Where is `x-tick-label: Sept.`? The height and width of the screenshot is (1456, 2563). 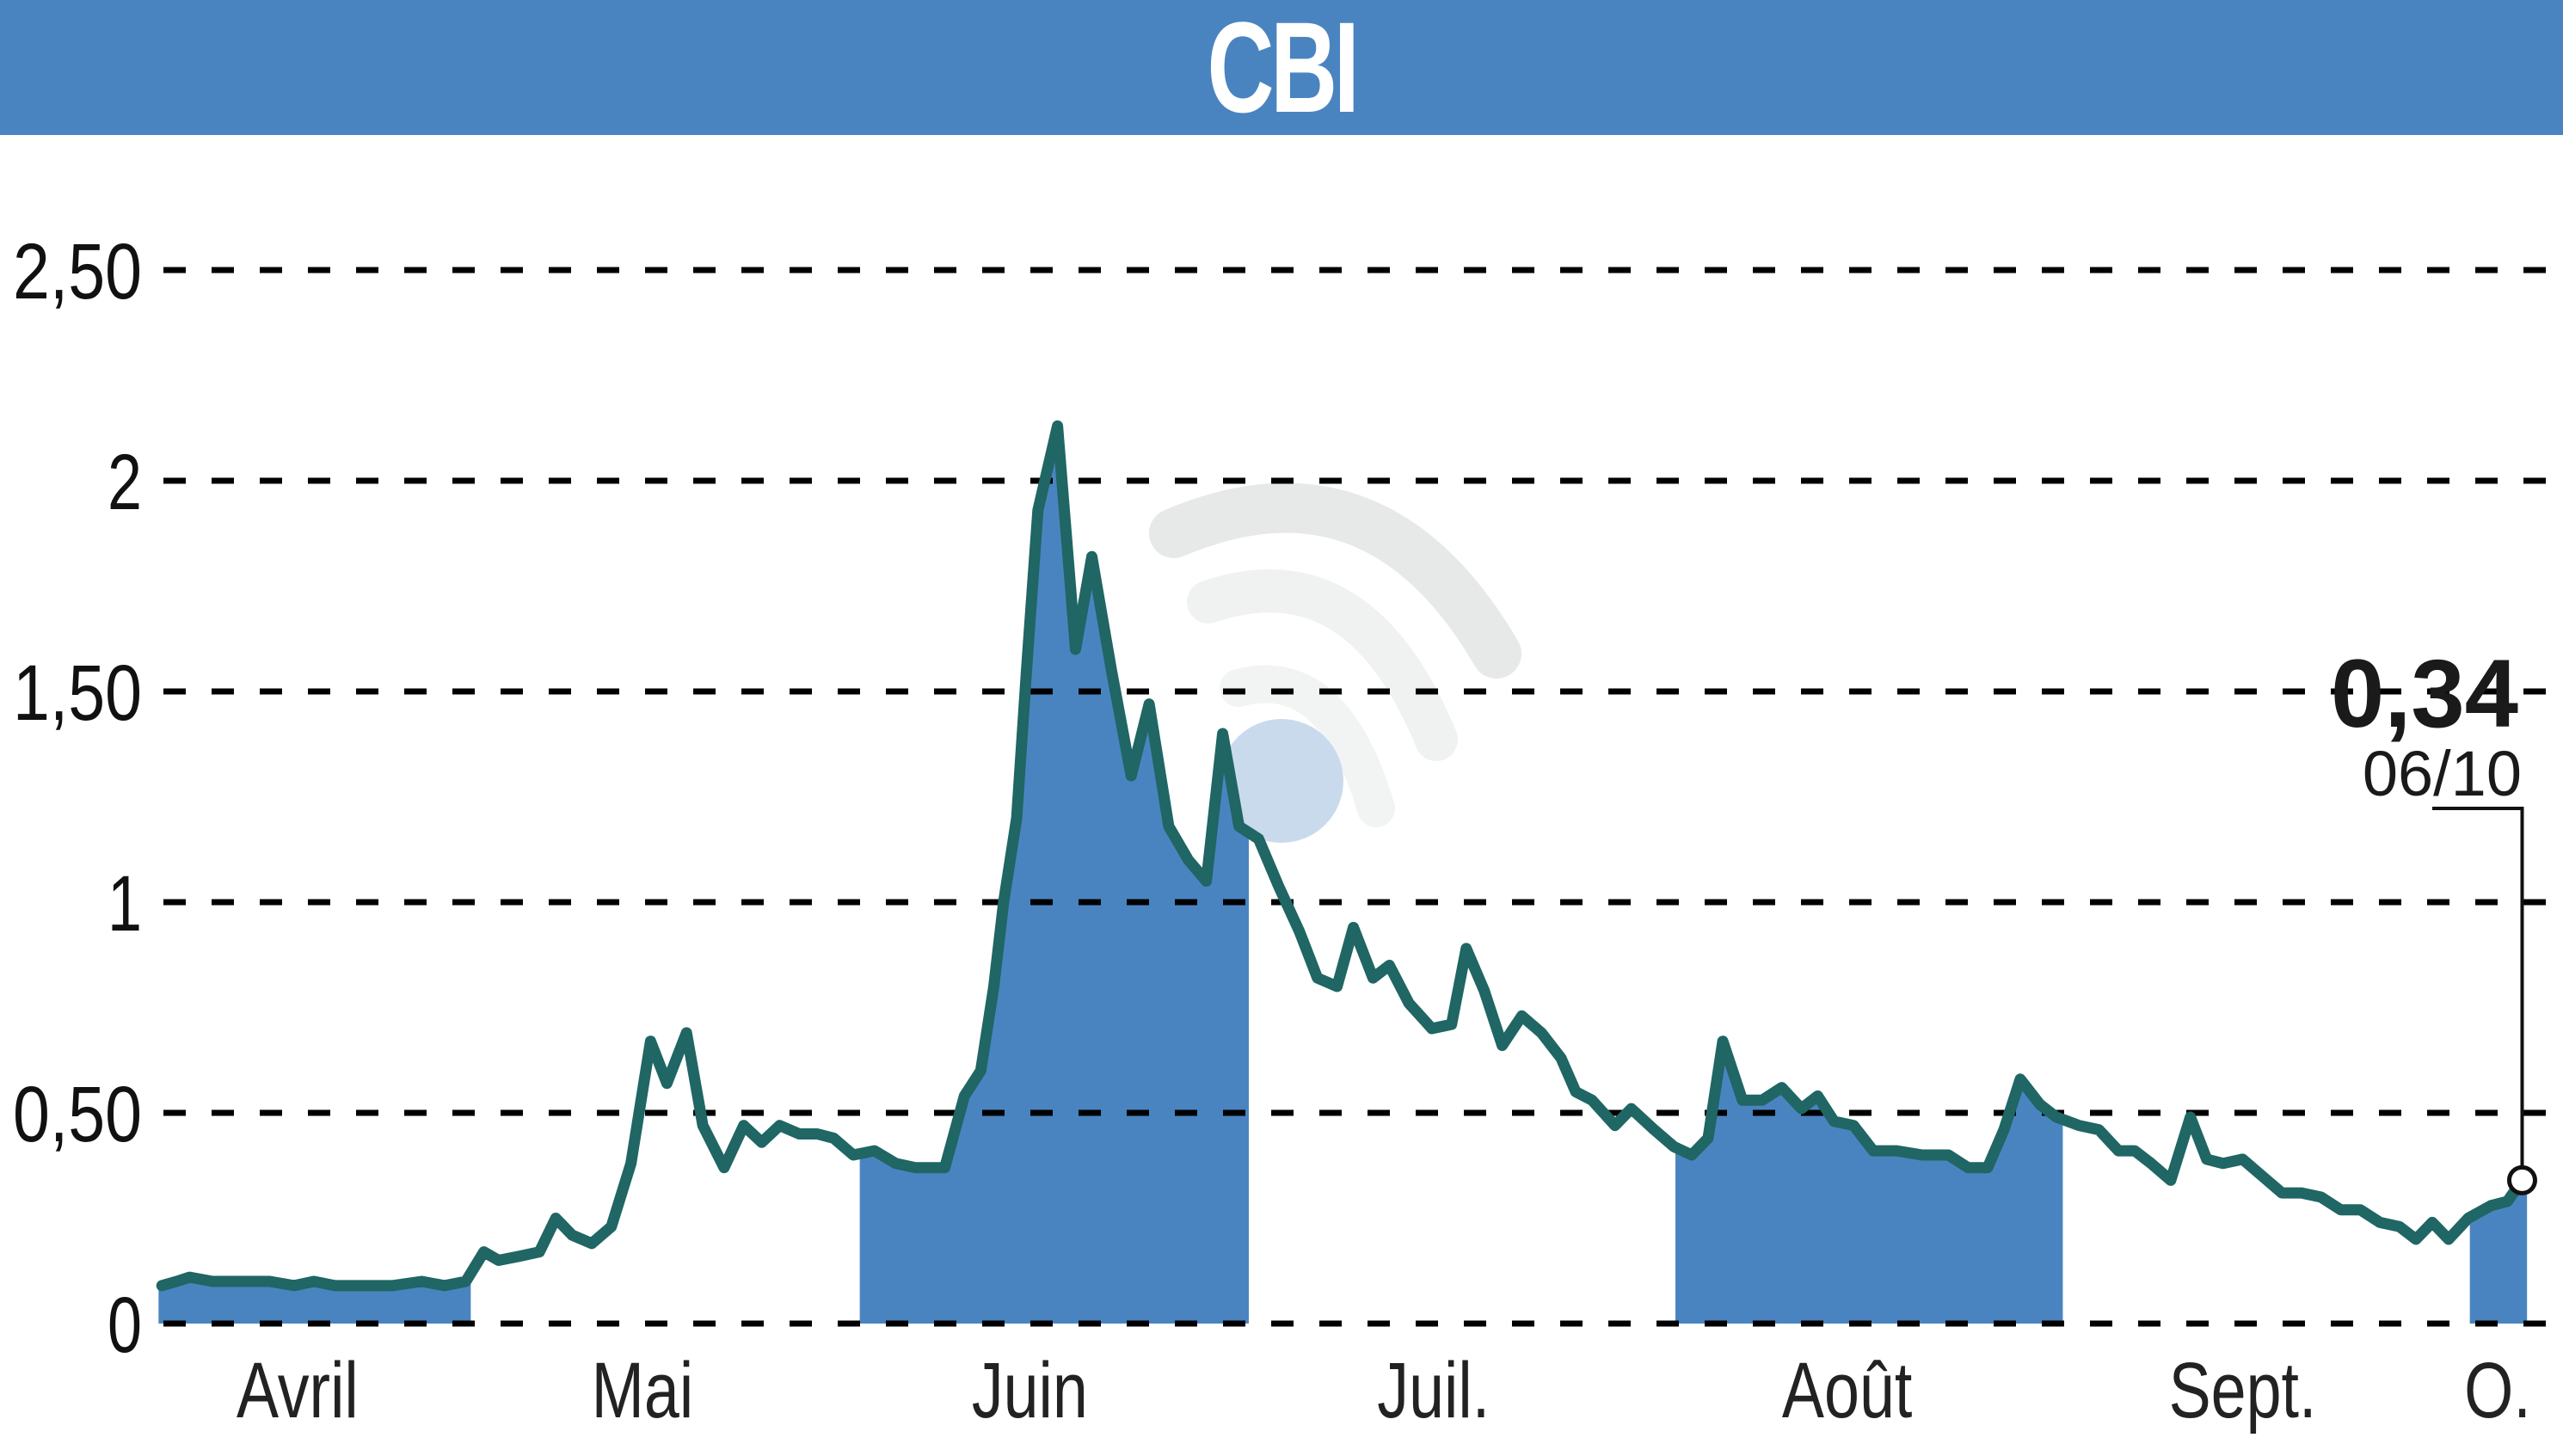
x-tick-label: Sept. is located at coordinates (2243, 1390).